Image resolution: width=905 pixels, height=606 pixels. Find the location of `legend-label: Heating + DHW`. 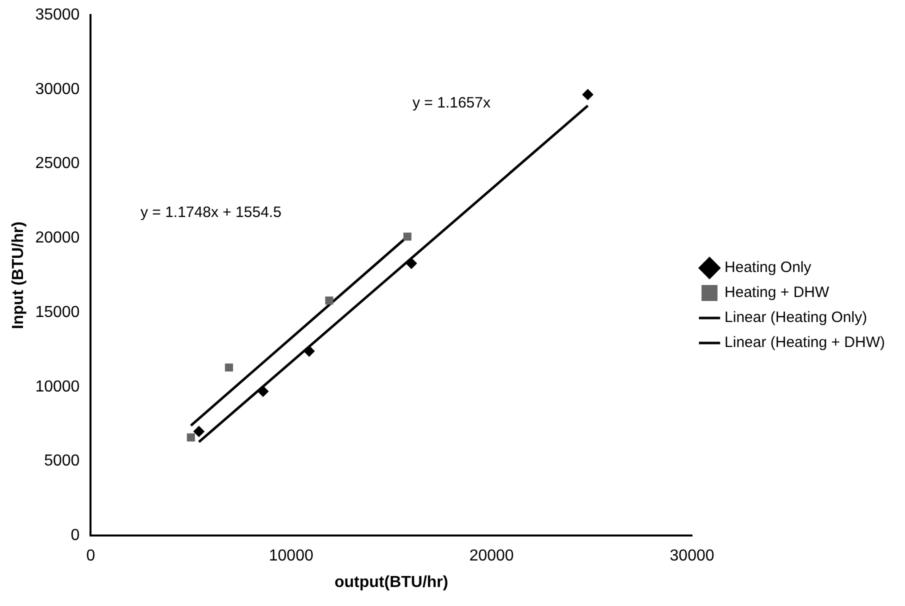

legend-label: Heating + DHW is located at coordinates (777, 293).